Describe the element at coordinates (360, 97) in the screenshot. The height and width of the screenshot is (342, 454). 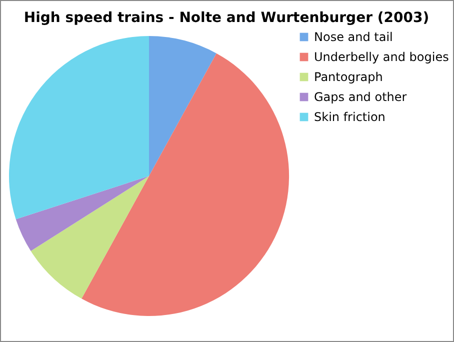
I see `legend-label: Gaps and other` at that location.